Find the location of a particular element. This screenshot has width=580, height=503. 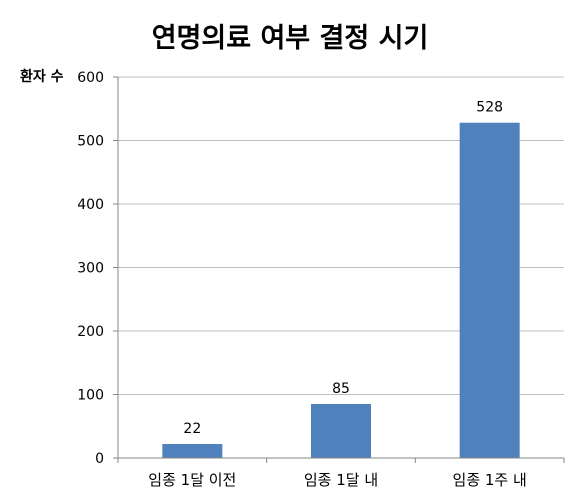

y-tick-label: 100 is located at coordinates (90, 396).